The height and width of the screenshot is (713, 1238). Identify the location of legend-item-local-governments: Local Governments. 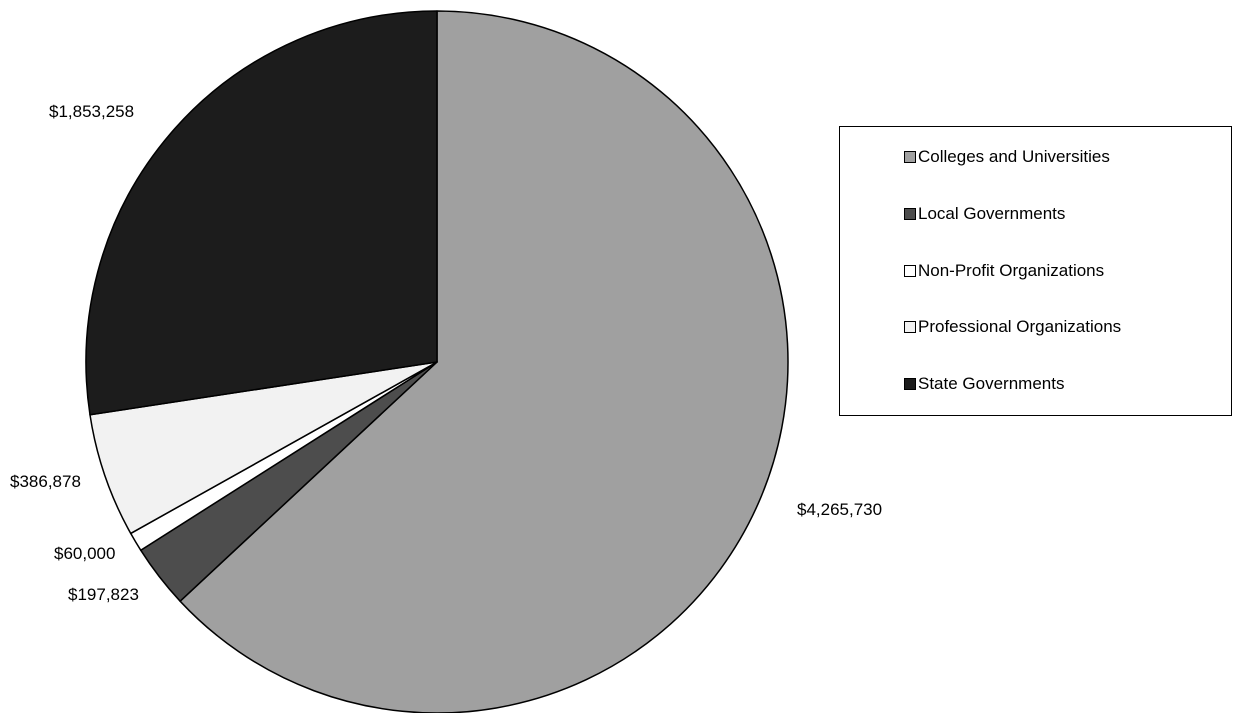
(984, 214).